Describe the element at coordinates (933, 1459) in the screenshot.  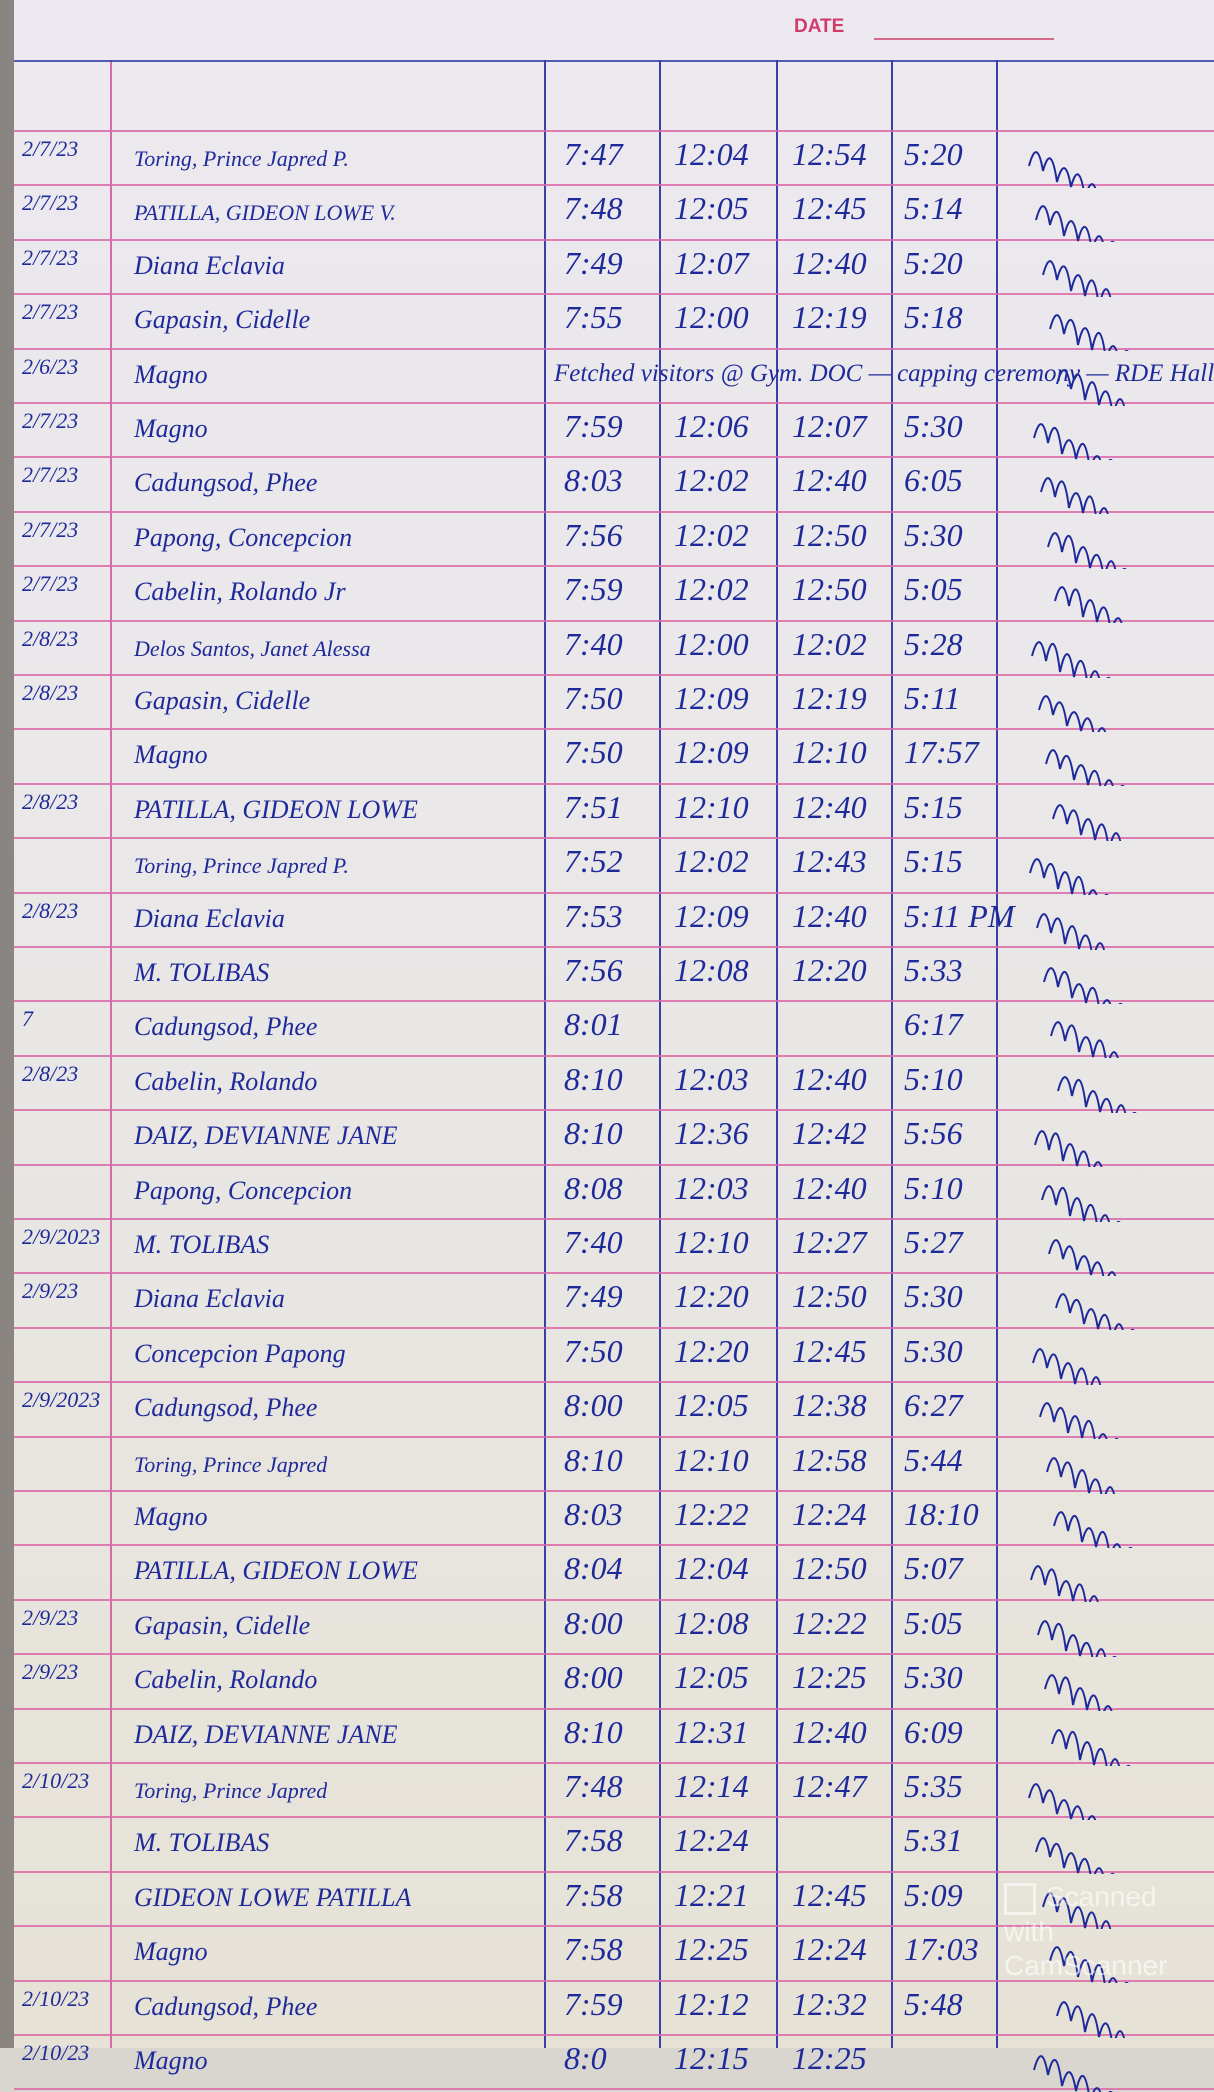
I see `time-out-pm: 5:44` at that location.